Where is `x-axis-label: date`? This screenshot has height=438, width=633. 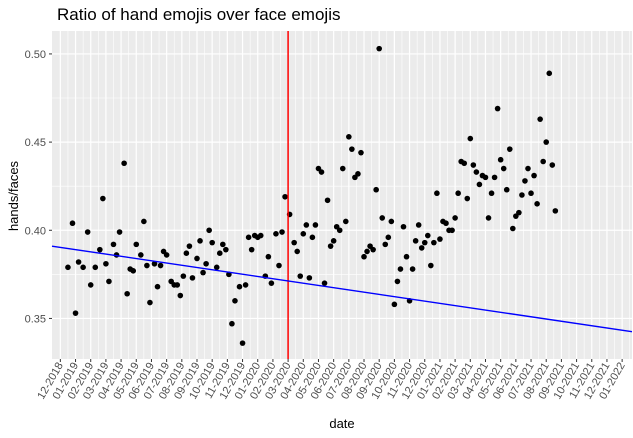
x-axis-label: date is located at coordinates (341, 423).